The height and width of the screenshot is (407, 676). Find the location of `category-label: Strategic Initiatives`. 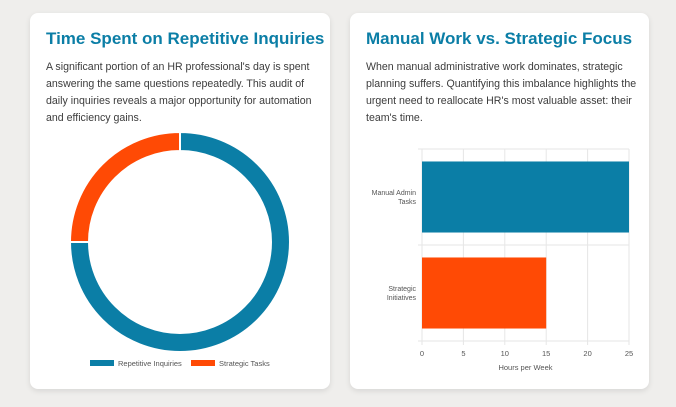

category-label: Strategic Initiatives is located at coordinates (402, 294).